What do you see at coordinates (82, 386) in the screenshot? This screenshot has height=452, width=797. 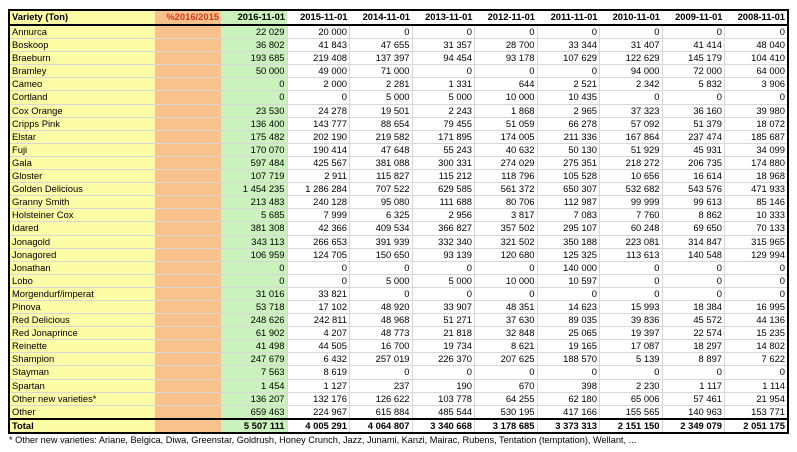 I see `variety-name-cell: Spartan` at bounding box center [82, 386].